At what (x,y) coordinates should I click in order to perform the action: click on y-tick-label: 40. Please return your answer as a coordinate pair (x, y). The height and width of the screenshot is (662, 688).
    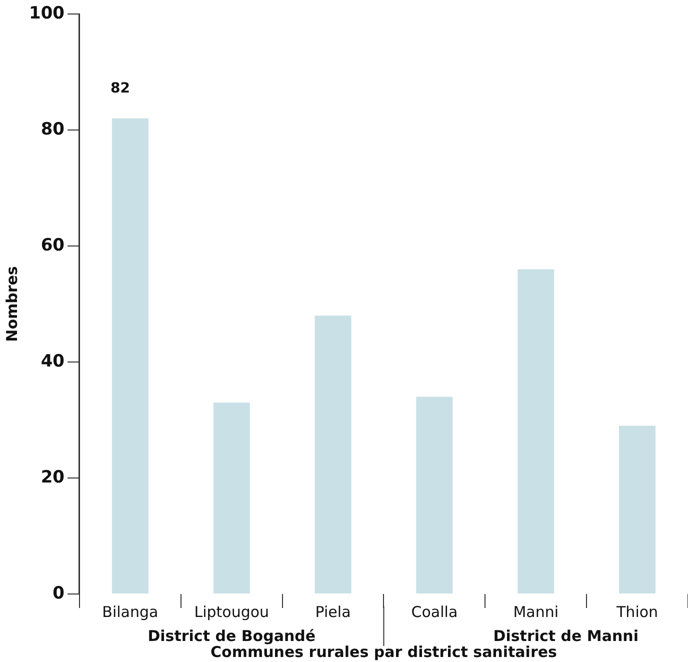
    Looking at the image, I should click on (52, 361).